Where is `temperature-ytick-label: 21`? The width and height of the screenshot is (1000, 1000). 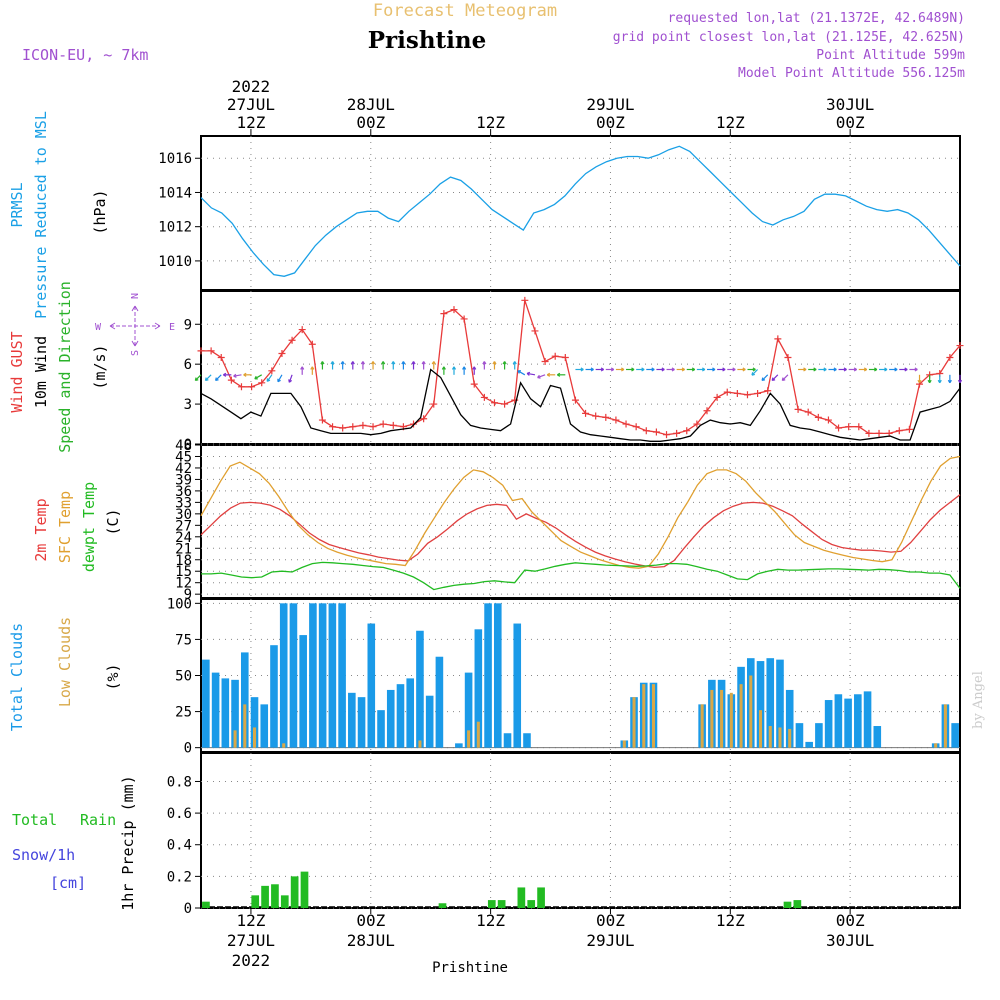
temperature-ytick-label: 21 is located at coordinates (183, 549).